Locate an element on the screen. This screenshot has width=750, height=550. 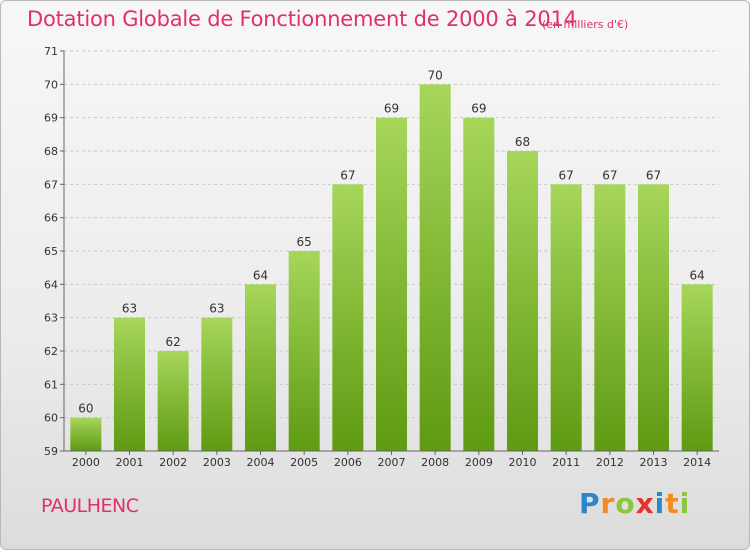
logo-letter: t is located at coordinates (672, 503).